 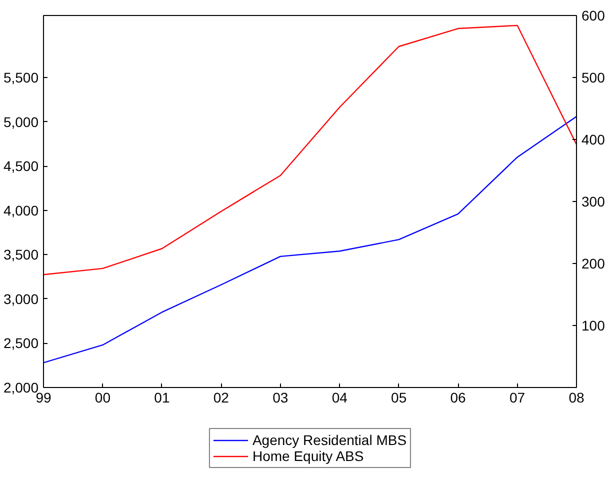 What do you see at coordinates (21, 166) in the screenshot?
I see `y-tick-label: 4,500` at bounding box center [21, 166].